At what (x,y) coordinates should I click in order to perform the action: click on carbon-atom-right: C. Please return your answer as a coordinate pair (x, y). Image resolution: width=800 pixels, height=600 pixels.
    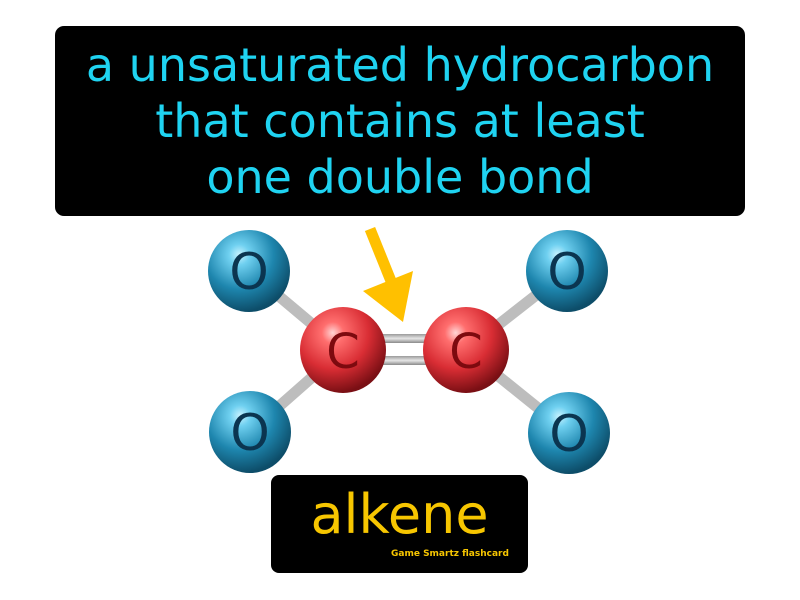
    Looking at the image, I should click on (466, 350).